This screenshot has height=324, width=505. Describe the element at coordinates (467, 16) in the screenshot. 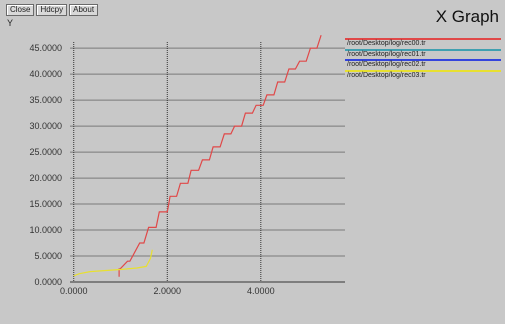

I see `app-title: X Graph` at that location.